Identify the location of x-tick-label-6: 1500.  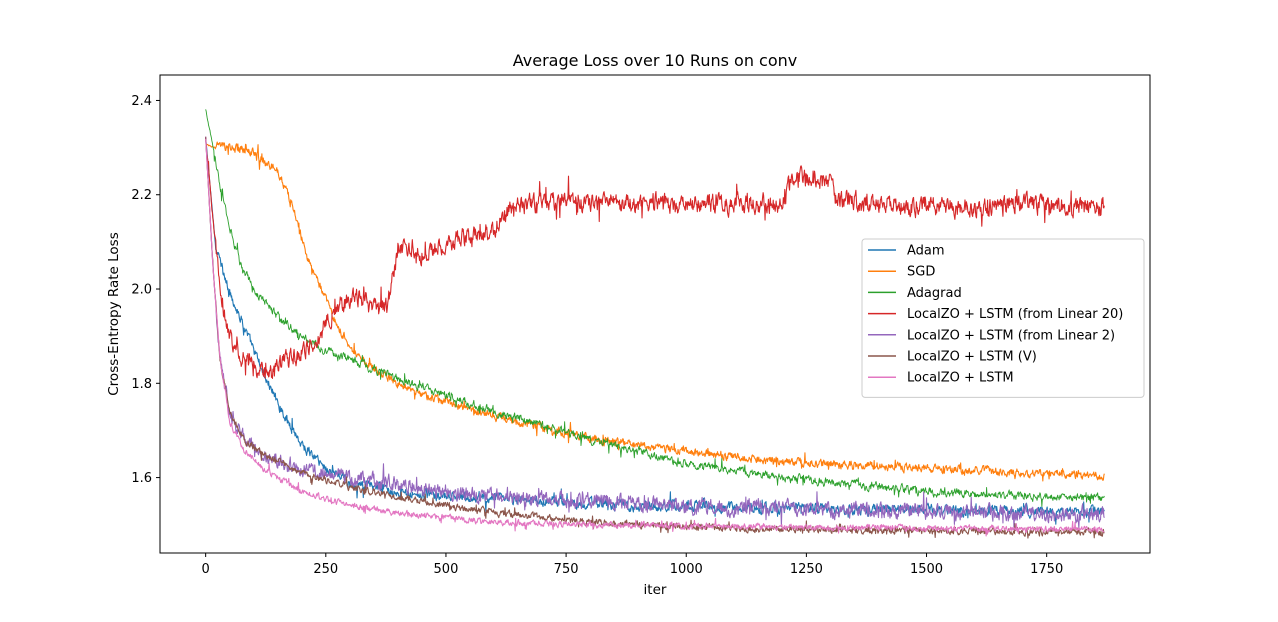
(926, 569).